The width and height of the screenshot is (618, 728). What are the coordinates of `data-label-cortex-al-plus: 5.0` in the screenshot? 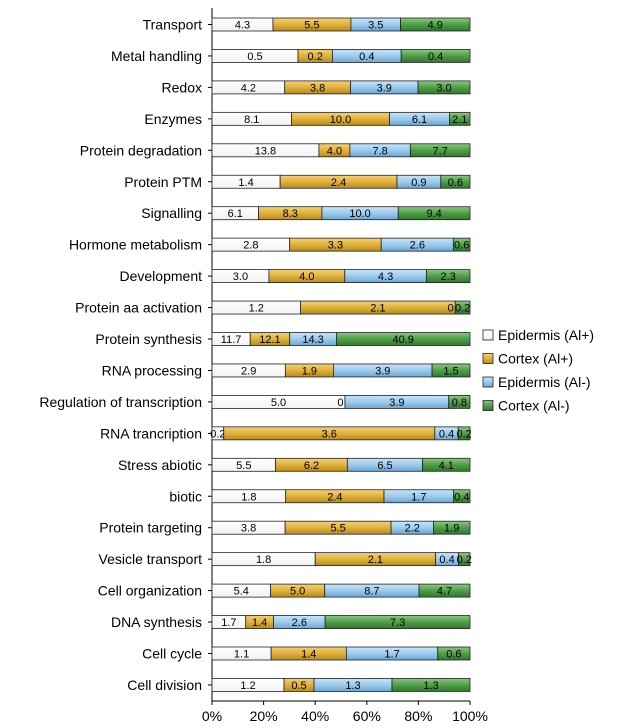 It's located at (297, 592).